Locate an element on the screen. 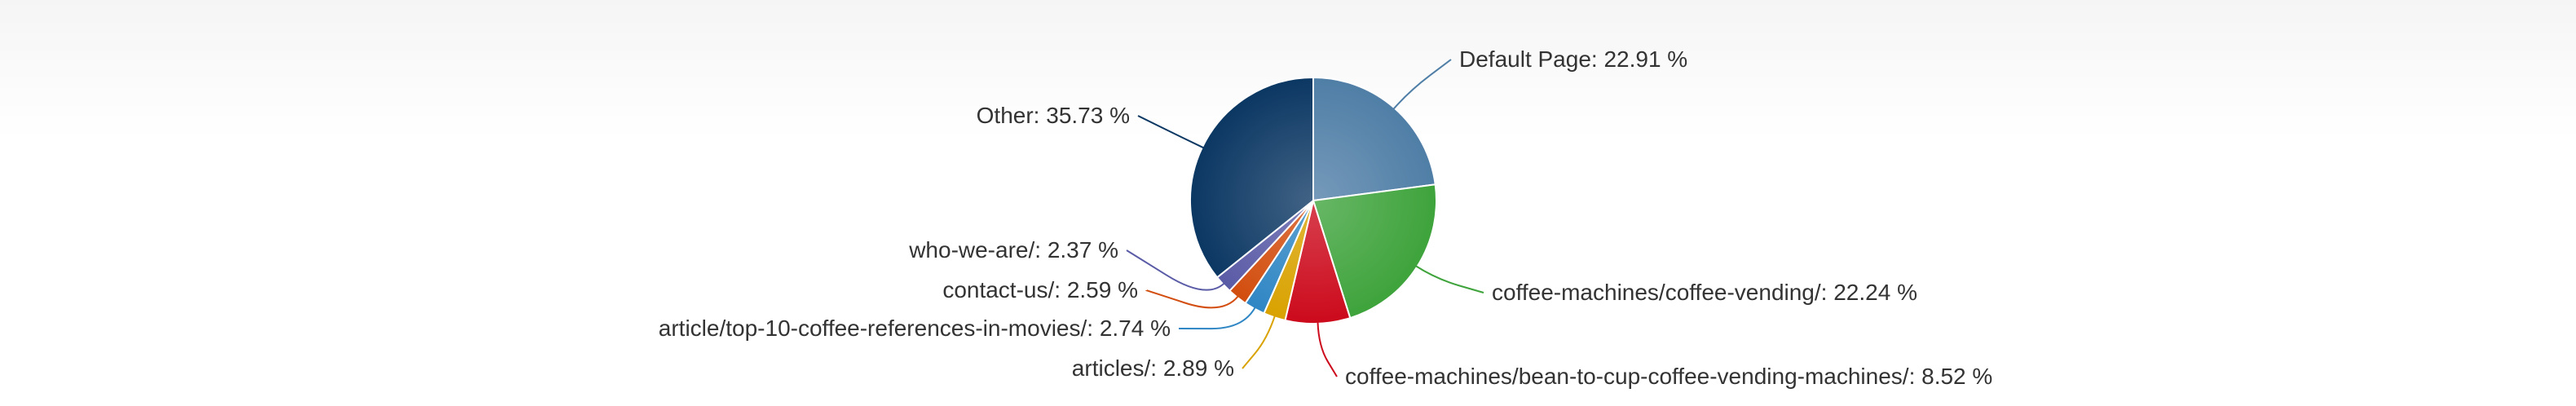 The width and height of the screenshot is (2576, 406). connector-other is located at coordinates (1171, 132).